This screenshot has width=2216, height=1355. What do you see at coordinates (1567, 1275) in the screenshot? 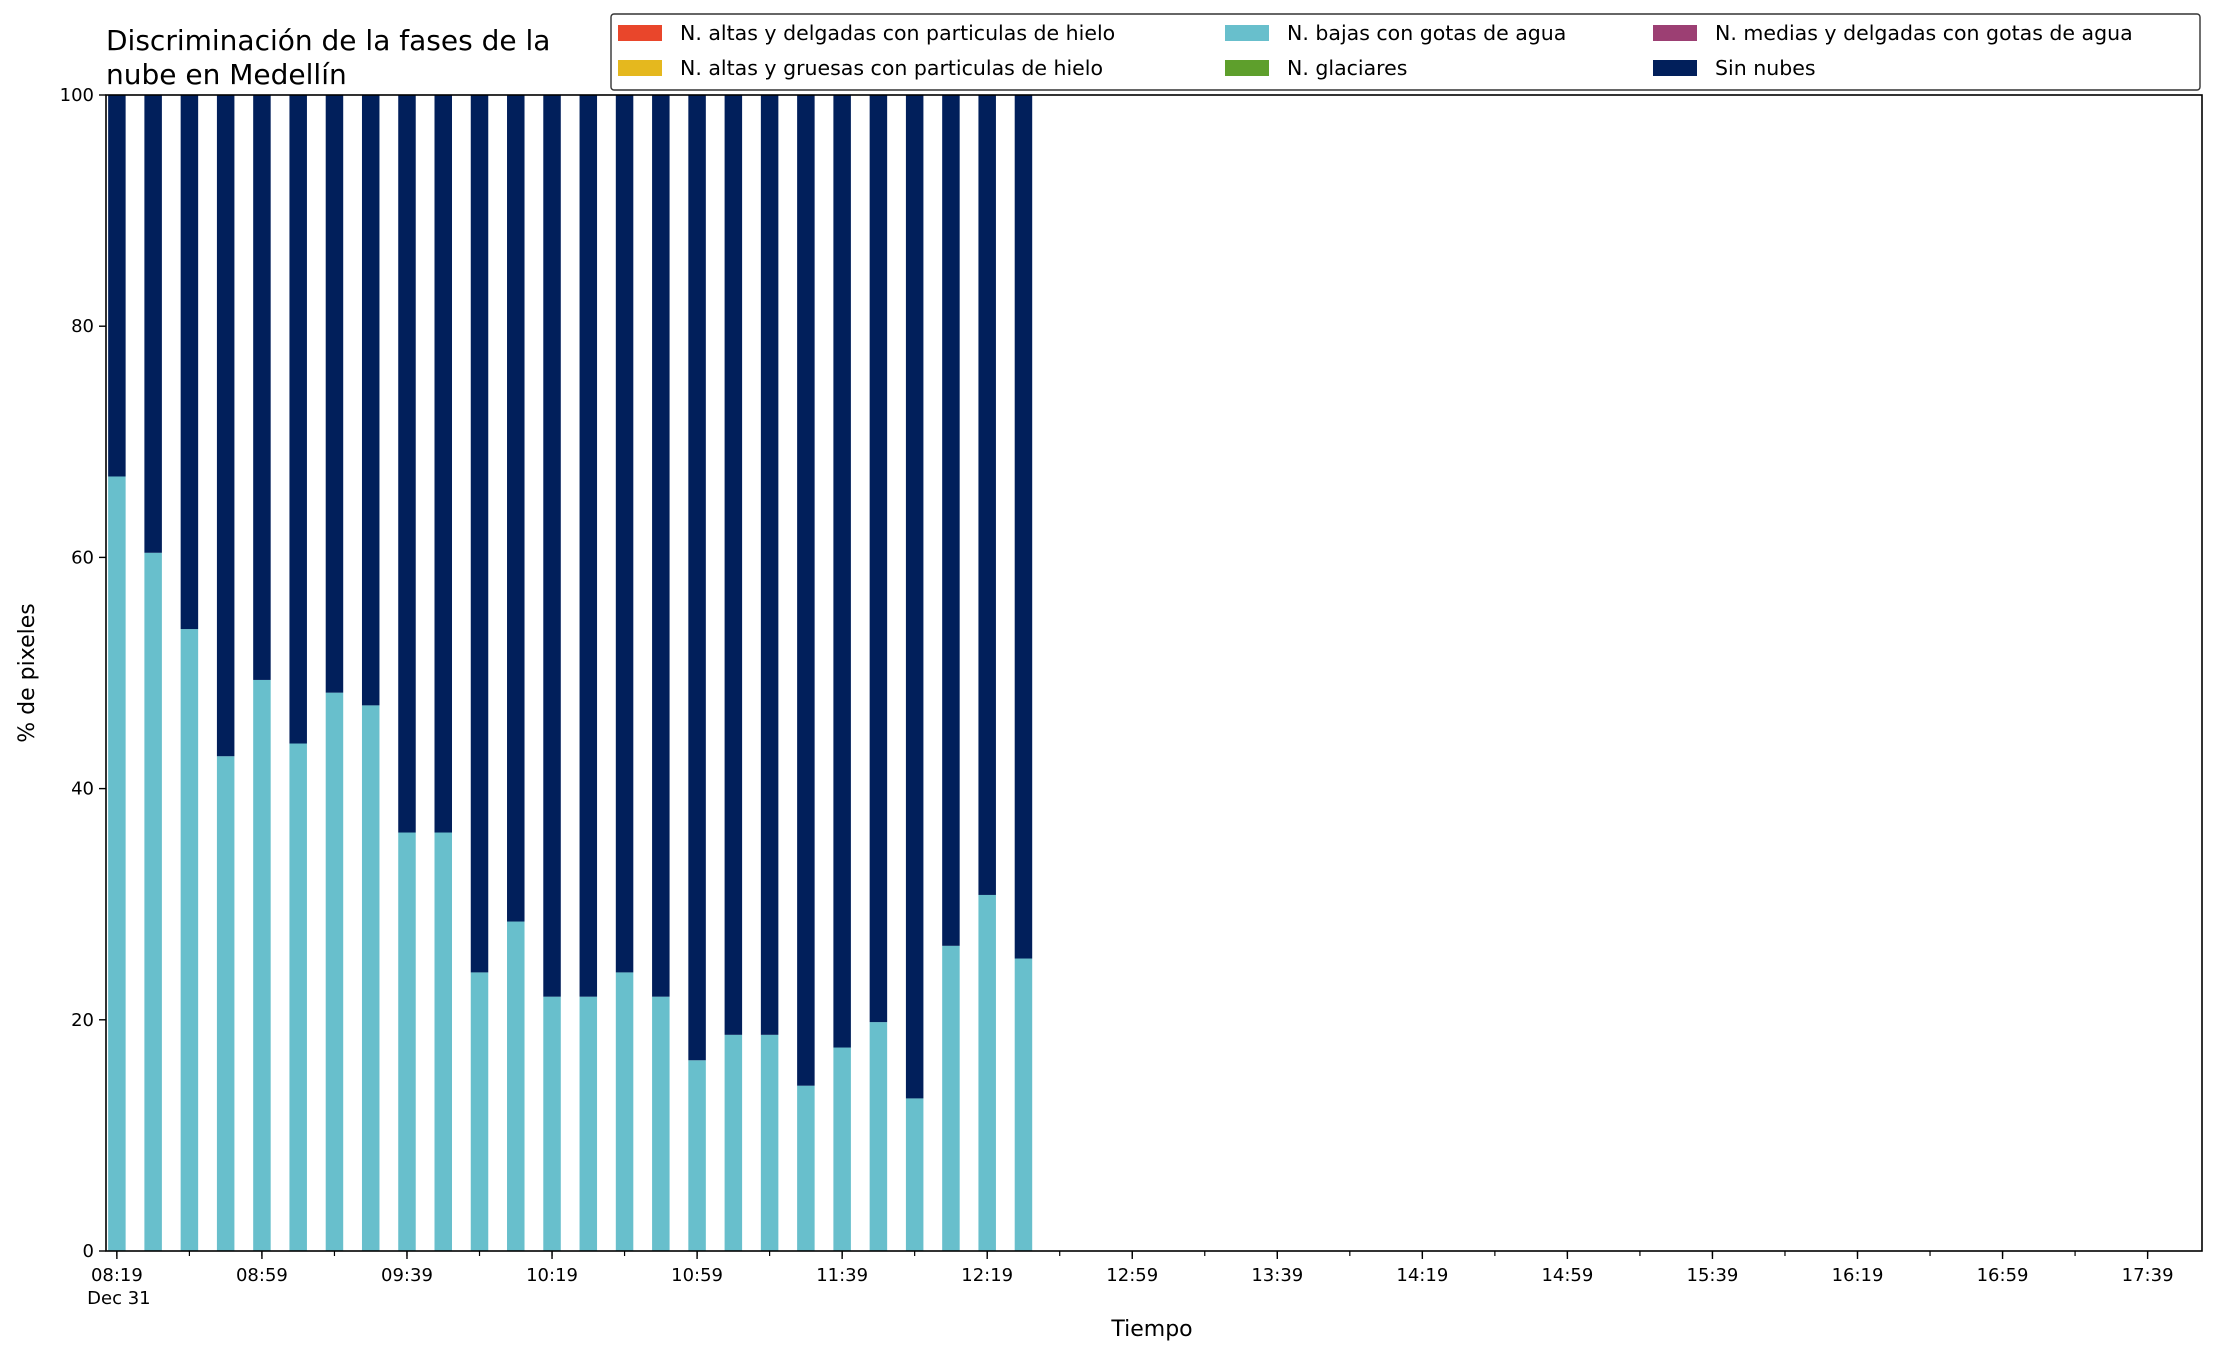
I see `x-tick-label: 14:59` at bounding box center [1567, 1275].